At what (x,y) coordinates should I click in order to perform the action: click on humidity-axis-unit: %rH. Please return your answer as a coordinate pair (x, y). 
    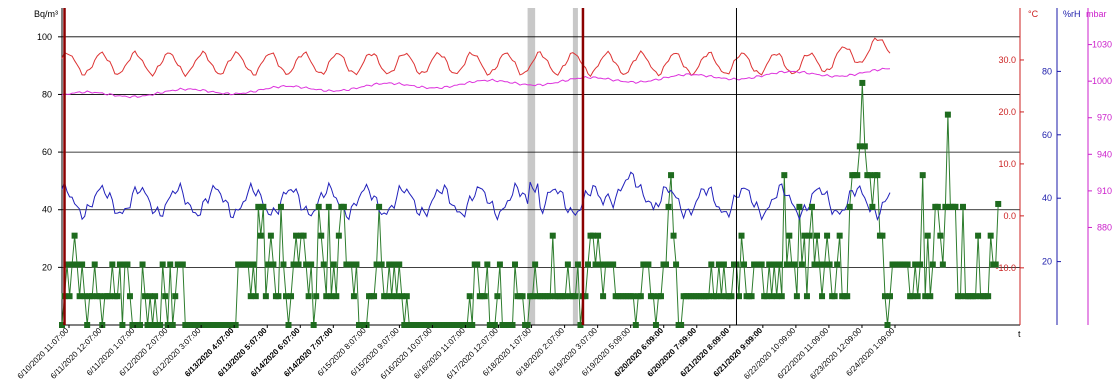
    Looking at the image, I should click on (1072, 14).